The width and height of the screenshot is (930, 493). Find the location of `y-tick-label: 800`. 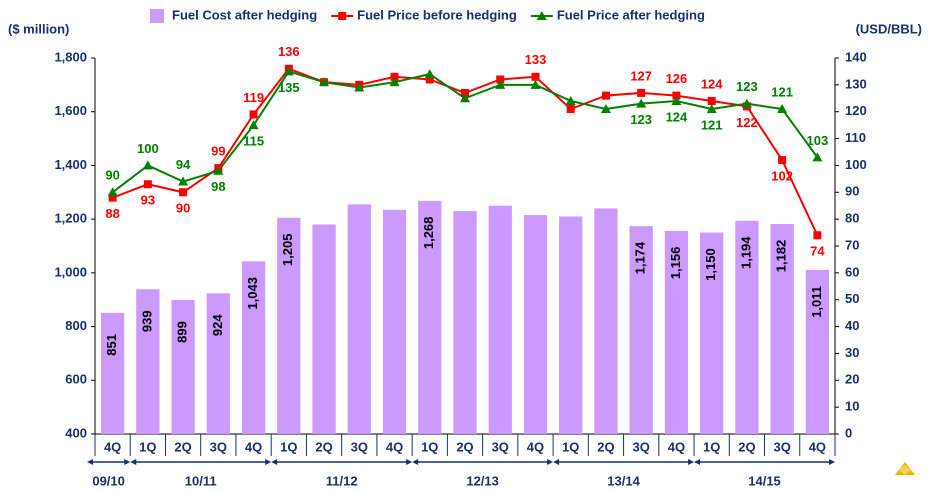

y-tick-label: 800 is located at coordinates (76, 325).